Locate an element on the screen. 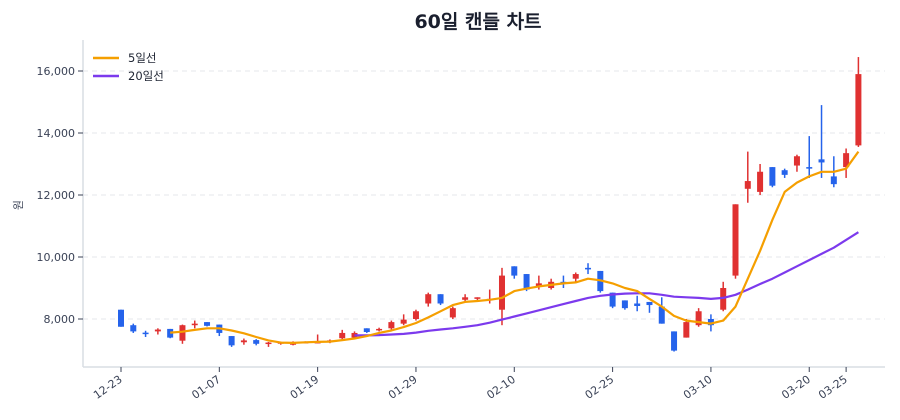  y-axis: 8,000 10,000 12,000 14,000 16,000 is located at coordinates (60, 203).